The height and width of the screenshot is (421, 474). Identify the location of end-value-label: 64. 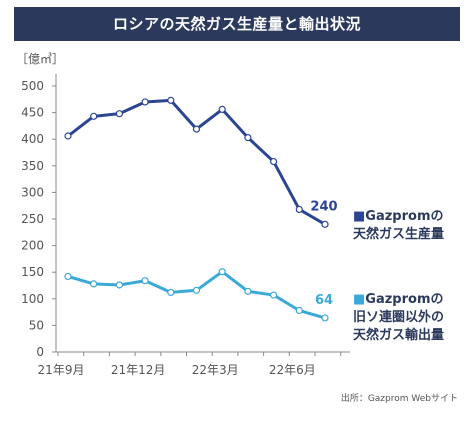
(324, 300).